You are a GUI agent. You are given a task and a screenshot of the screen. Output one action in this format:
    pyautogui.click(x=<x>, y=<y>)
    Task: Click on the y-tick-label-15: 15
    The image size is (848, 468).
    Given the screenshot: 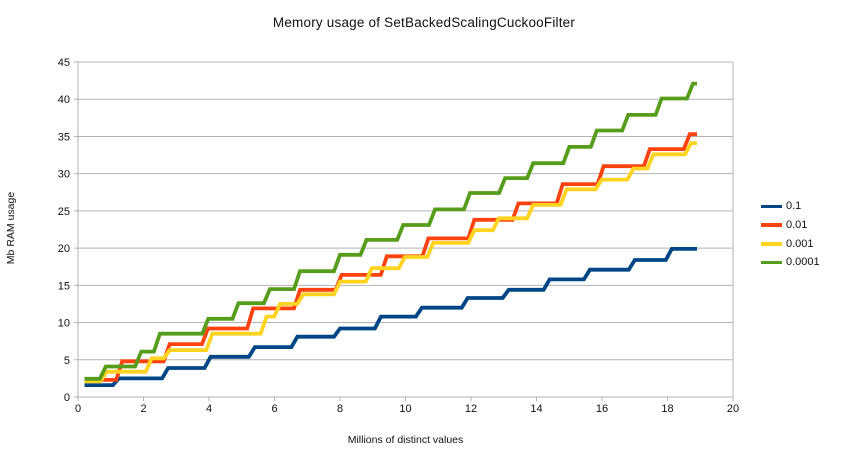 What is the action you would take?
    pyautogui.click(x=64, y=286)
    